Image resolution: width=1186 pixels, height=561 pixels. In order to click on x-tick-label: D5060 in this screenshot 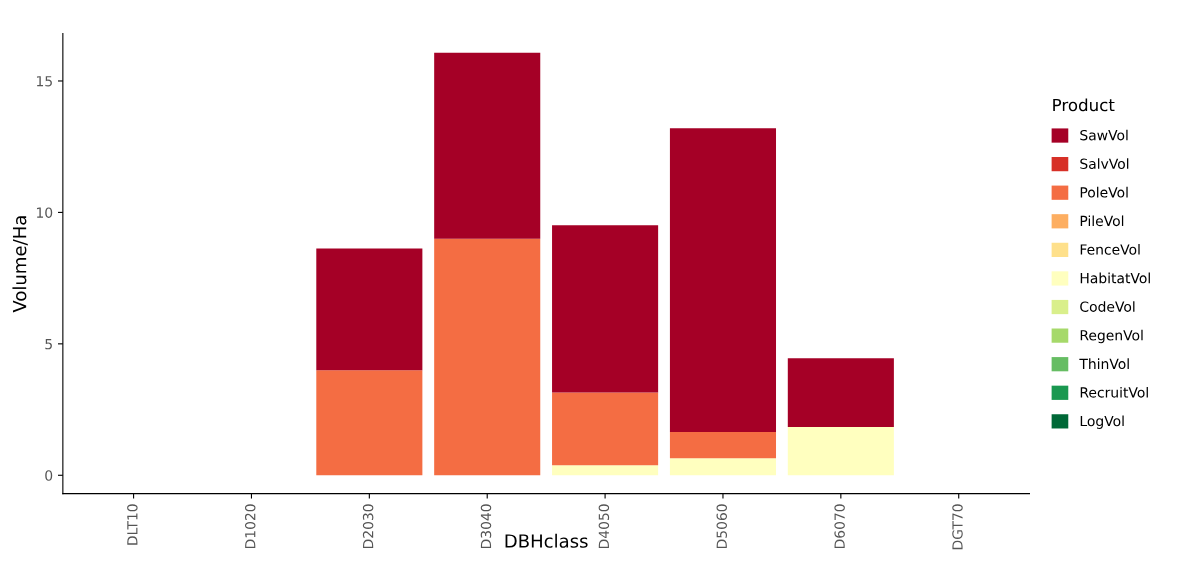, I will do `click(721, 526)`.